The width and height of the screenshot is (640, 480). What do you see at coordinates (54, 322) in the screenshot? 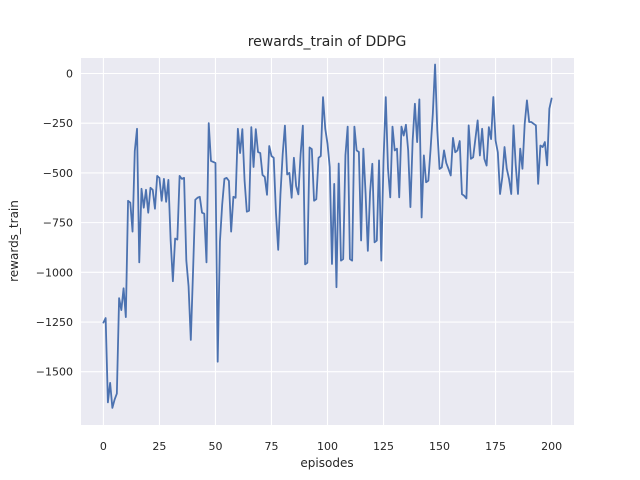
I see `y-tick-label: −1250` at bounding box center [54, 322].